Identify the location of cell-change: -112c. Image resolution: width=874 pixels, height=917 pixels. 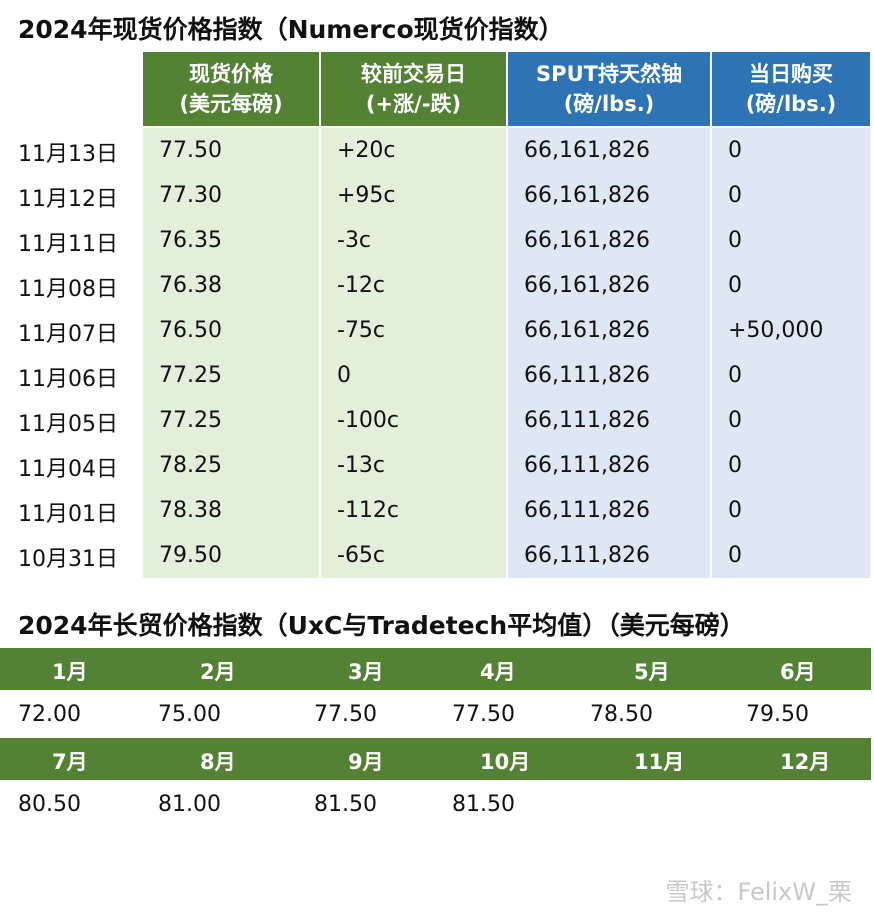
(413, 510).